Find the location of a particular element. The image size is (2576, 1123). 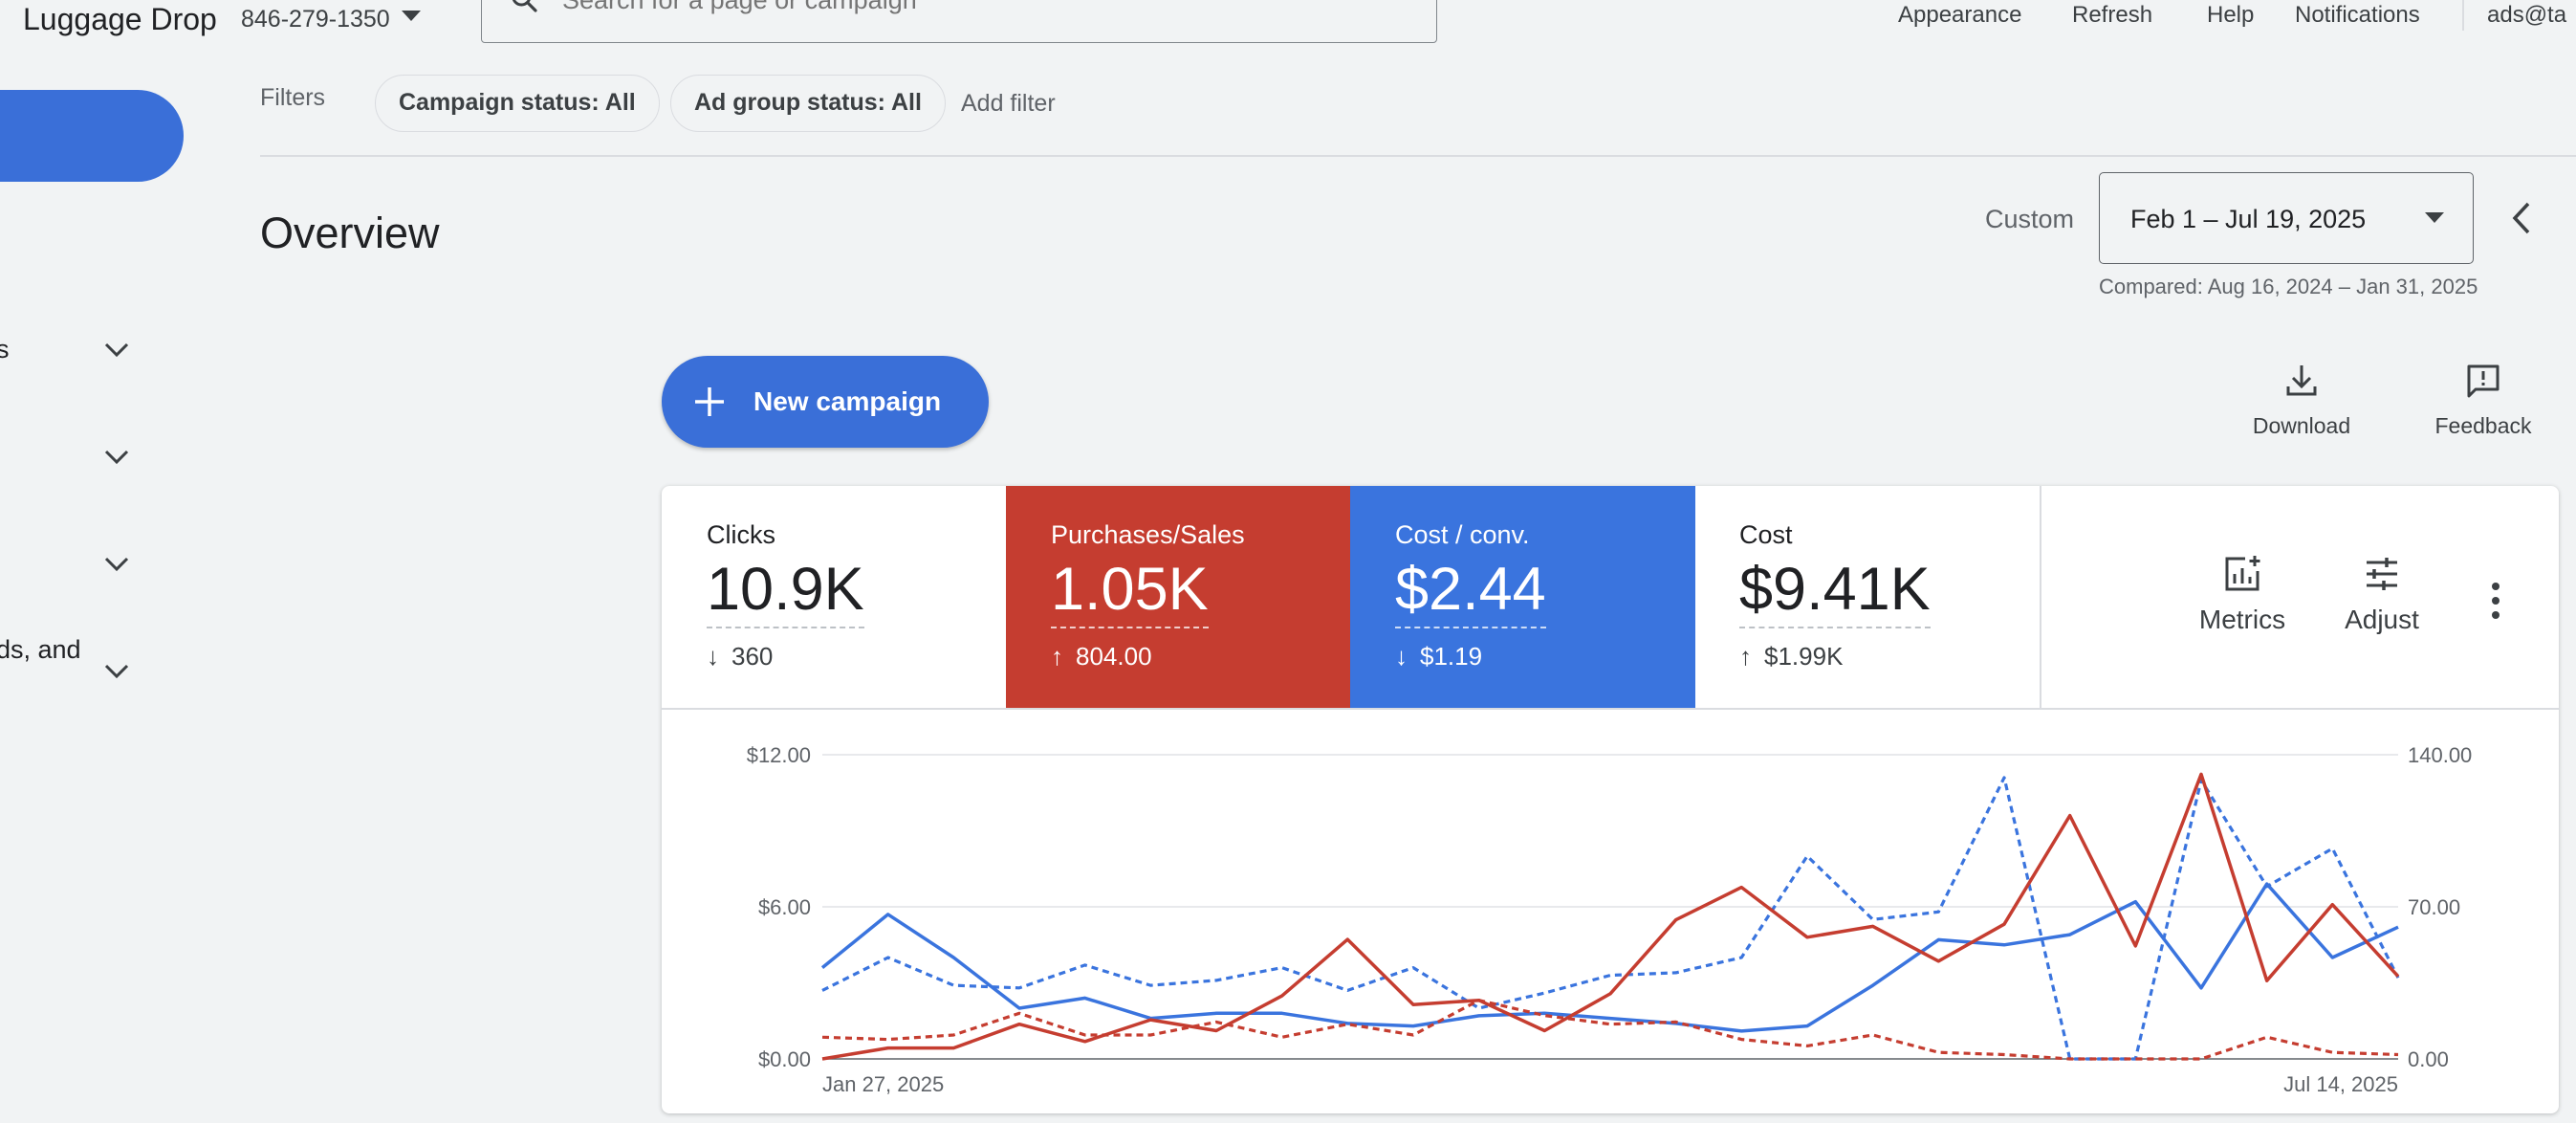

download-icon is located at coordinates (2301, 381).